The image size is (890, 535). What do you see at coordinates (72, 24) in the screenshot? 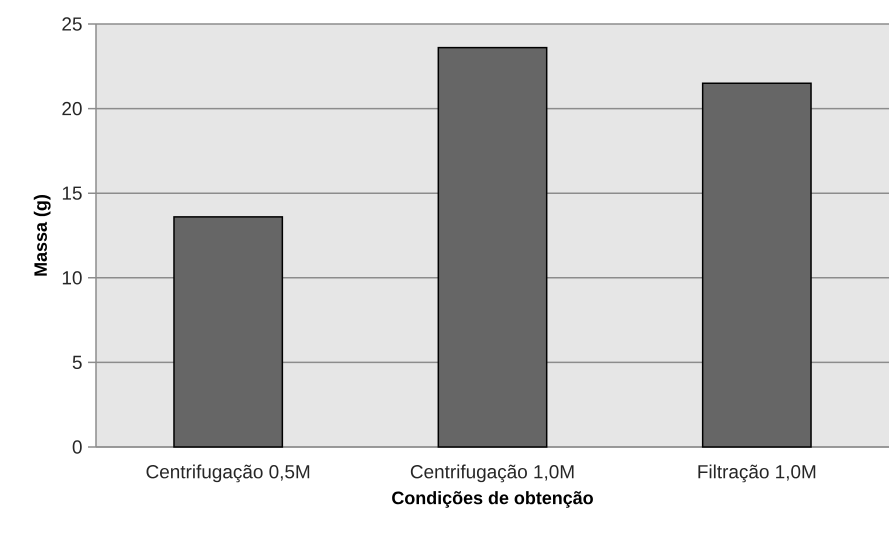
I see `y-tick-label: 25` at bounding box center [72, 24].